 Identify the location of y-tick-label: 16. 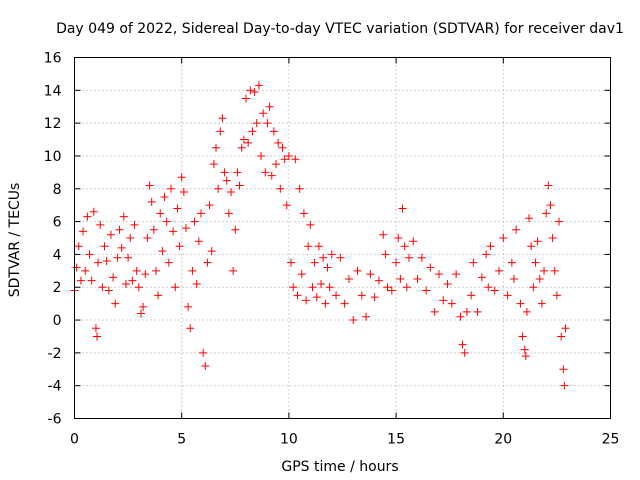
(53, 59).